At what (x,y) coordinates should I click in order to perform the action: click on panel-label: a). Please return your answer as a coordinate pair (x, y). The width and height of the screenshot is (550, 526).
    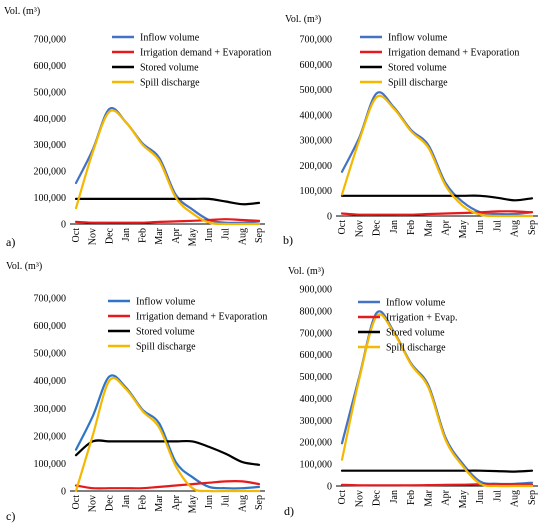
    Looking at the image, I should click on (10, 242).